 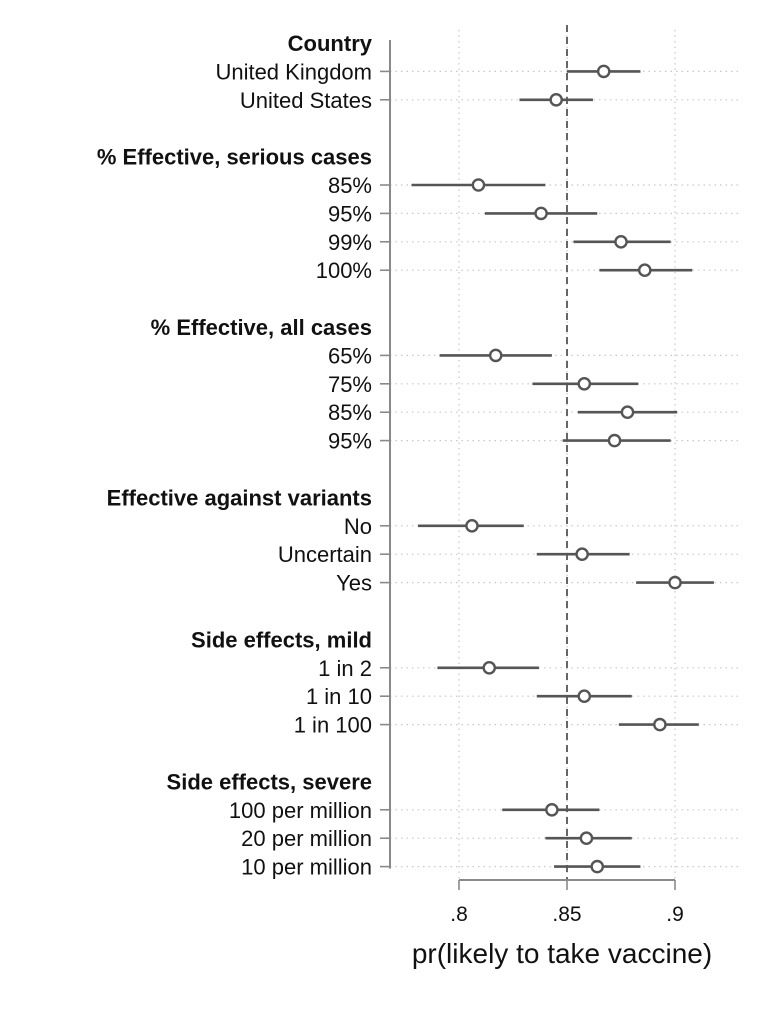 I want to click on row-label: United States, so click(x=306, y=100).